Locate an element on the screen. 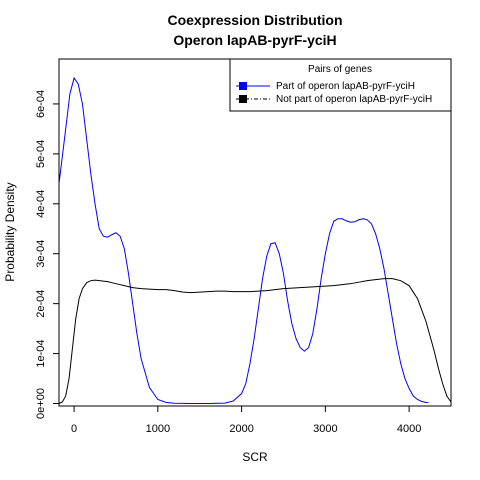 The width and height of the screenshot is (480, 480). y-tick-label: 3e-04 is located at coordinates (41, 254).